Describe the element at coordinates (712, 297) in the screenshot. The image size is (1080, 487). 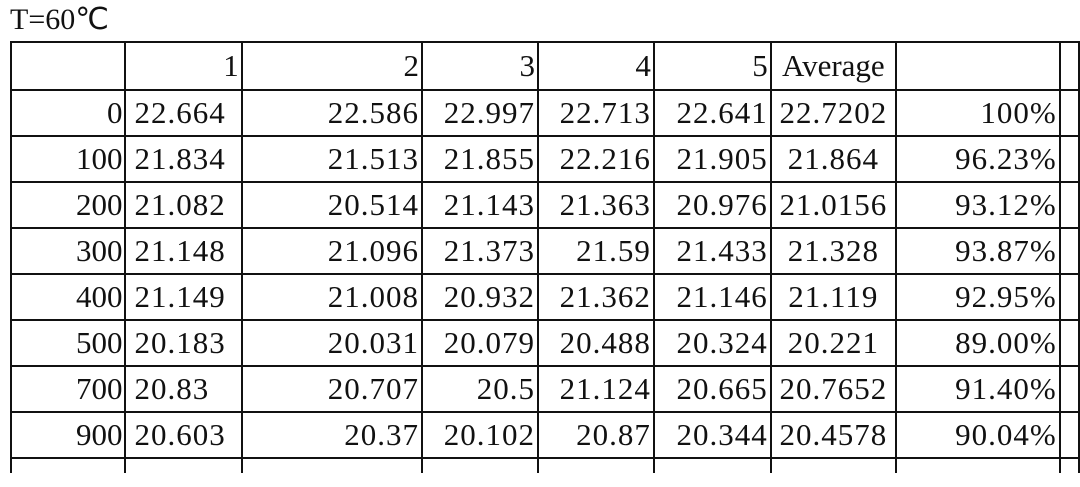
I see `value-cell-5: 21.146` at that location.